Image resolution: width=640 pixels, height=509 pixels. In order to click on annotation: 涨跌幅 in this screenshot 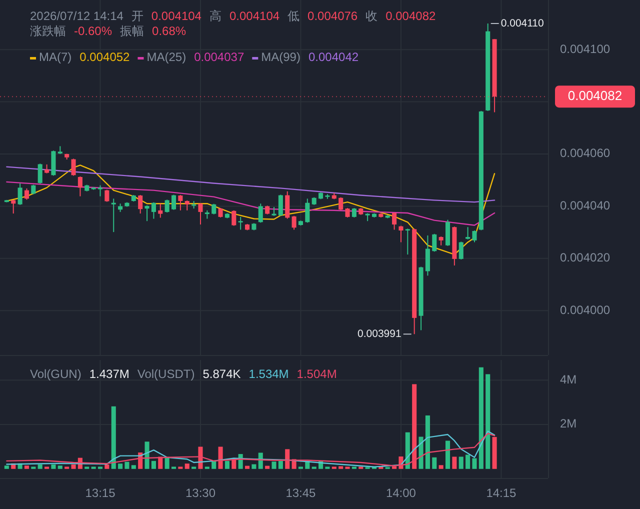, I will do `click(48, 31)`.